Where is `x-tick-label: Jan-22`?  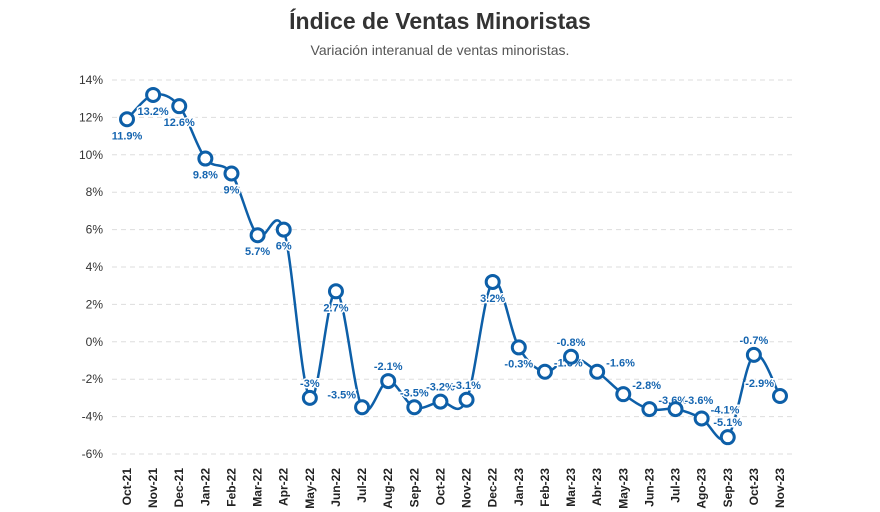
x-tick-label: Jan-22 is located at coordinates (205, 487).